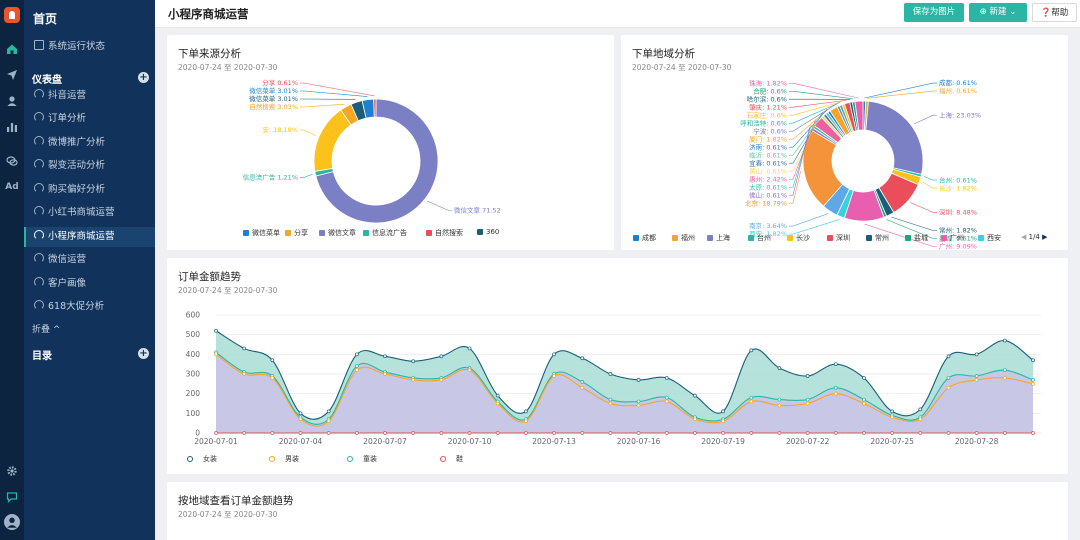 This screenshot has height=540, width=1080. What do you see at coordinates (362, 459) in the screenshot?
I see `legend-item: 童装` at bounding box center [362, 459].